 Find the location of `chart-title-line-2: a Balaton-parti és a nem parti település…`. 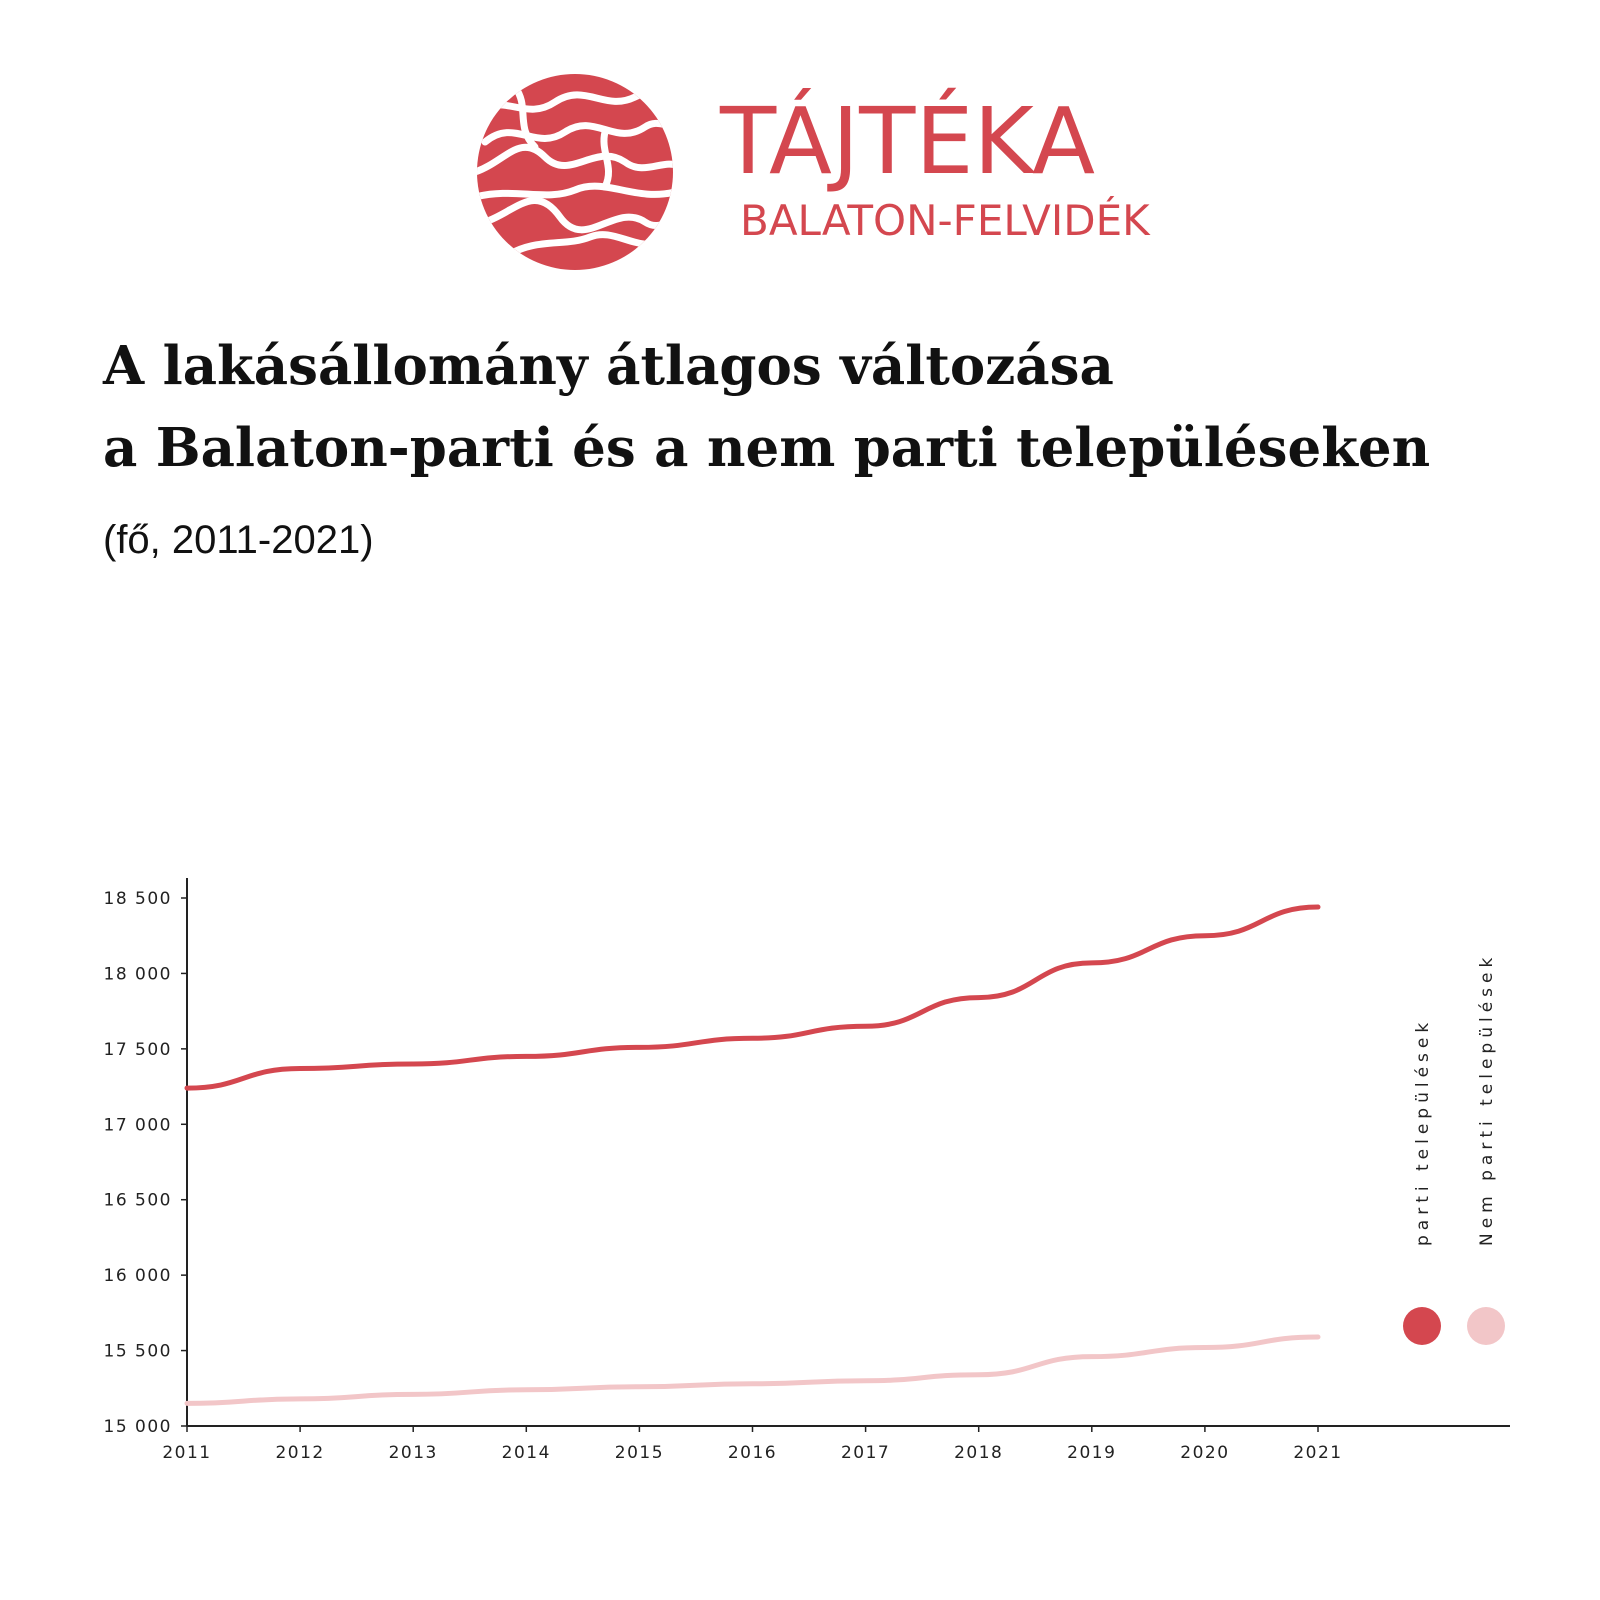

chart-title-line-2: a Balaton-parti és a nem parti település… is located at coordinates (767, 448).